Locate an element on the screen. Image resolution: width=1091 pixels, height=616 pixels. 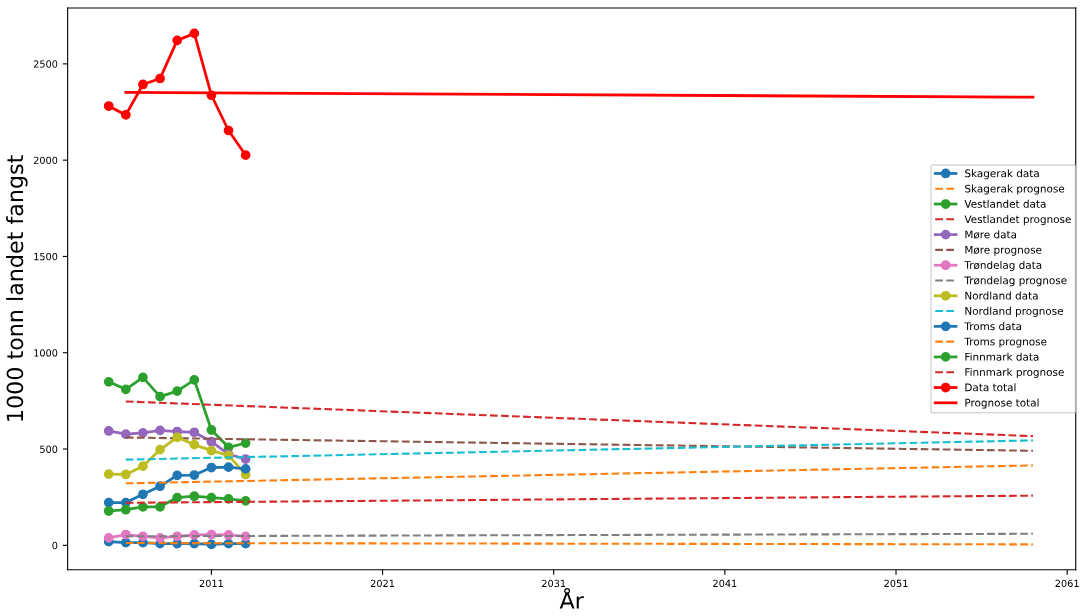
y-axis-title: 1000 tonn landet fangst is located at coordinates (17, 288).